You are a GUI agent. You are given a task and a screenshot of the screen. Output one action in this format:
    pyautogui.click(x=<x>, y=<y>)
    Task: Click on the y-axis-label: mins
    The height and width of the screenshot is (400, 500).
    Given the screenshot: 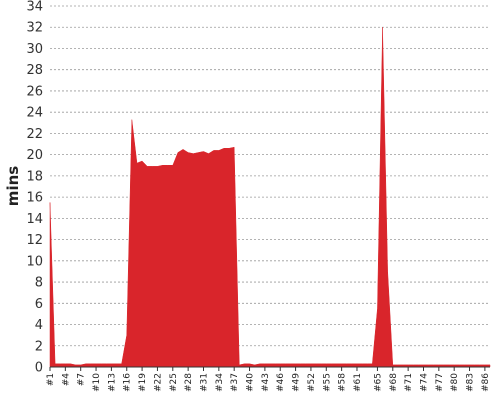 What is the action you would take?
    pyautogui.click(x=13, y=186)
    